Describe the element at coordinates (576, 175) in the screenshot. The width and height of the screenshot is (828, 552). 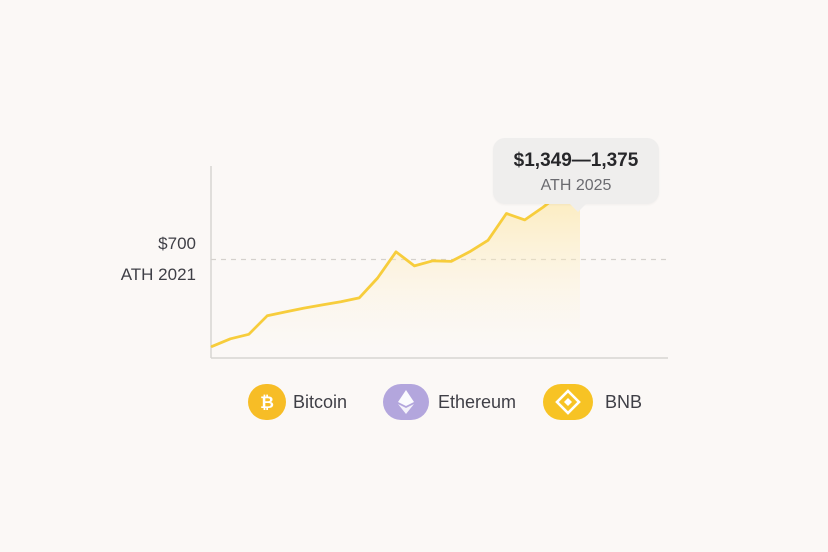
I see `peak-tooltip: $1,349—1,375 ATH 2025` at that location.